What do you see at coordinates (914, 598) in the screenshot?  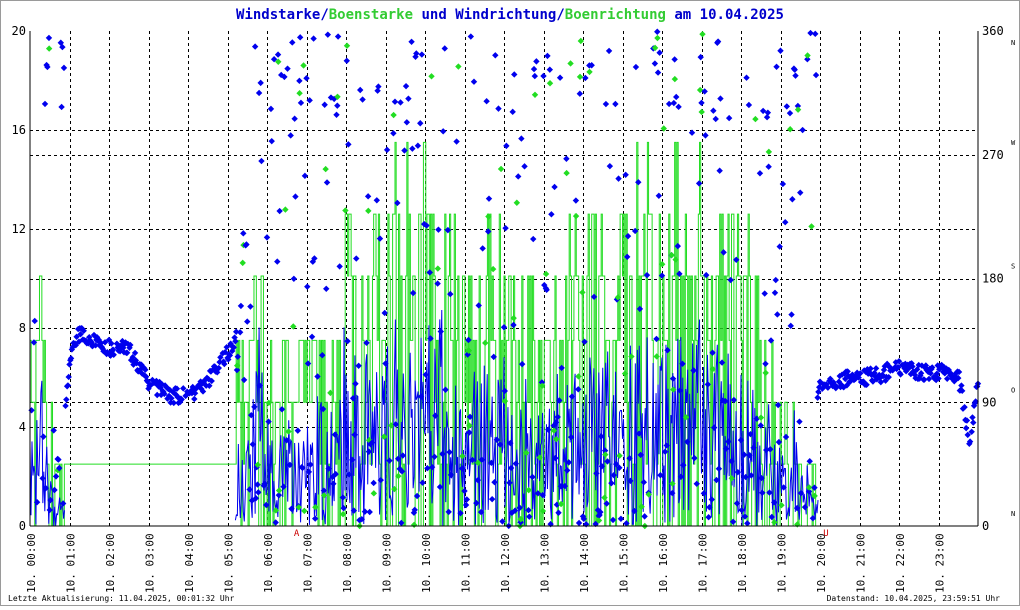 I see `footer-data-state: Datenstand: 10.04.2025, 23:59:51 Uhr` at bounding box center [914, 598].